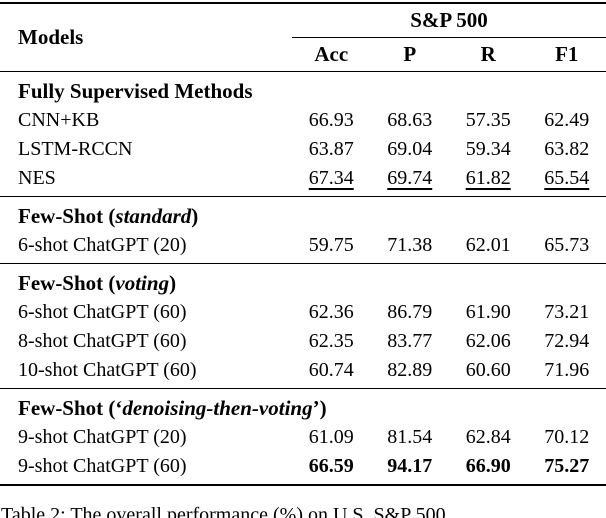 The image size is (606, 518). I want to click on metric-header-row: Acc P R F1, so click(303, 54).